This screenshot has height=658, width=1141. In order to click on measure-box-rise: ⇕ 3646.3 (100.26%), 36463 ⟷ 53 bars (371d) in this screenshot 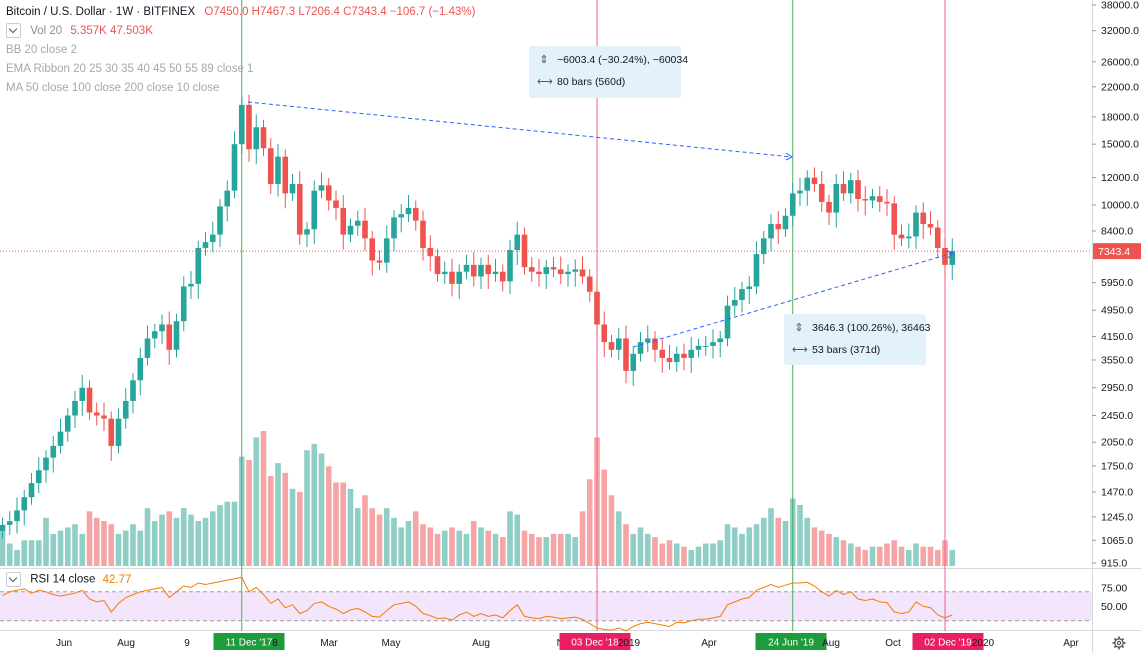, I will do `click(857, 339)`.